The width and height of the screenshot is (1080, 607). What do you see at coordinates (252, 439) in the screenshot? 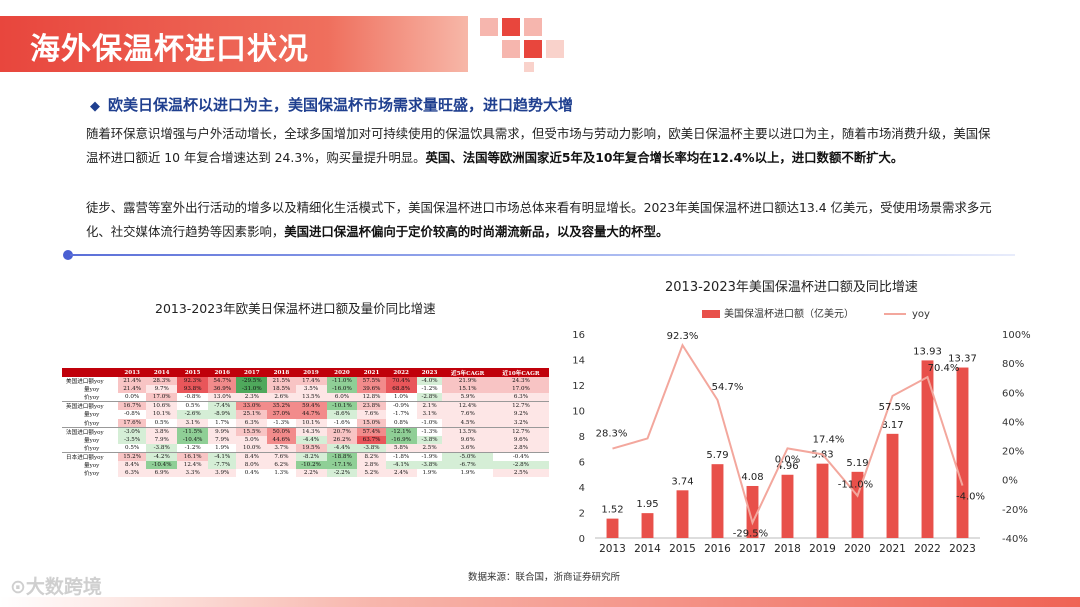
I see `table-cell: 5.0%` at bounding box center [252, 439].